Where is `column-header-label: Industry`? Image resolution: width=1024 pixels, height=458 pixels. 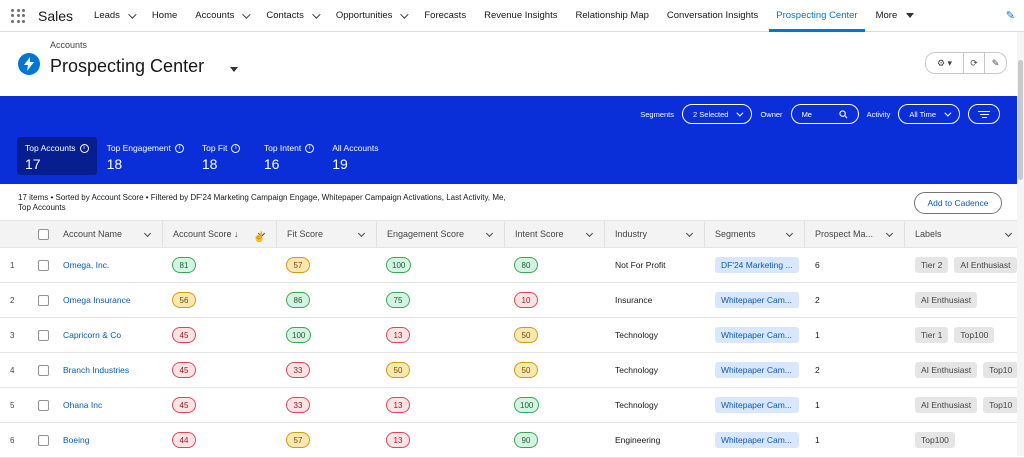
column-header-label: Industry is located at coordinates (631, 234).